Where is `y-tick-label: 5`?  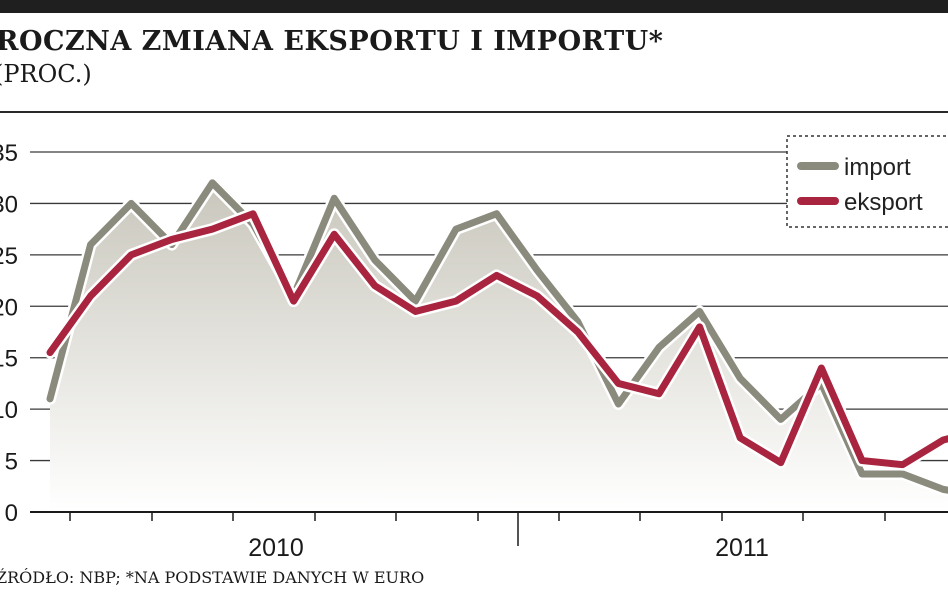 y-tick-label: 5 is located at coordinates (11, 462).